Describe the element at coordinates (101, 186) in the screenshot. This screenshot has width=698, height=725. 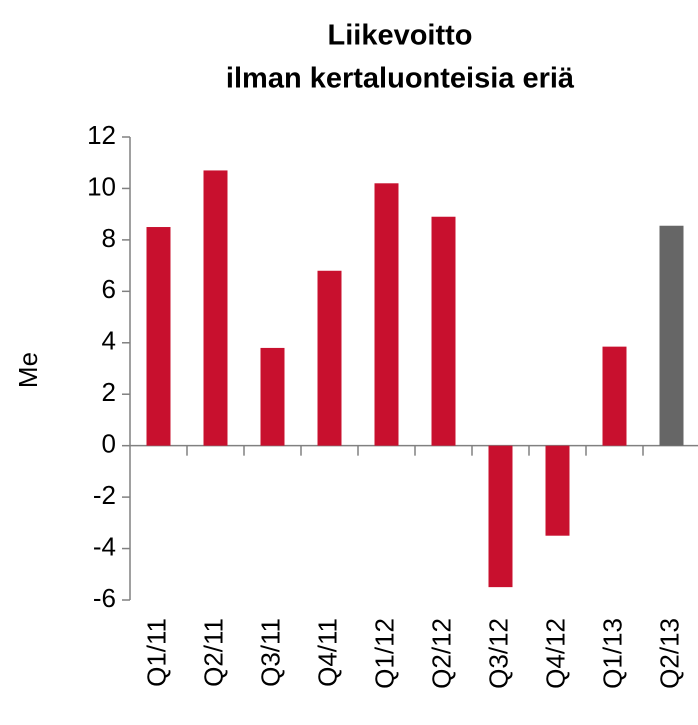
I see `y-tick-label: 10` at that location.